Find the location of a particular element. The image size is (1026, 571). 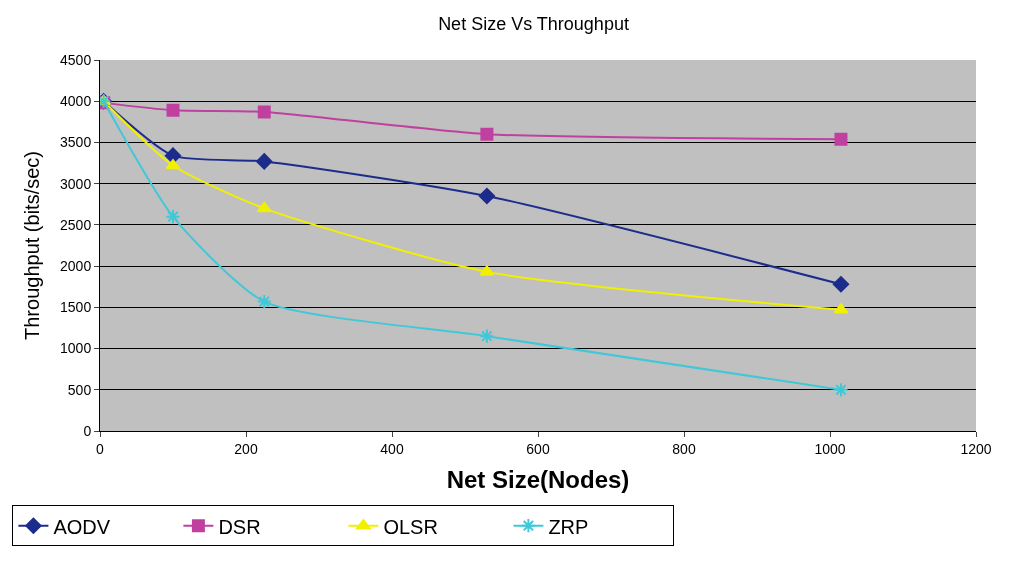

x-axis-title: Net Size(Nodes) is located at coordinates (538, 480).